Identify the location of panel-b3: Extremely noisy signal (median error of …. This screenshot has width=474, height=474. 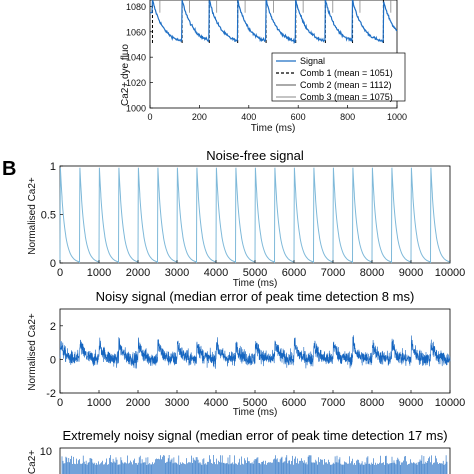
(239, 451).